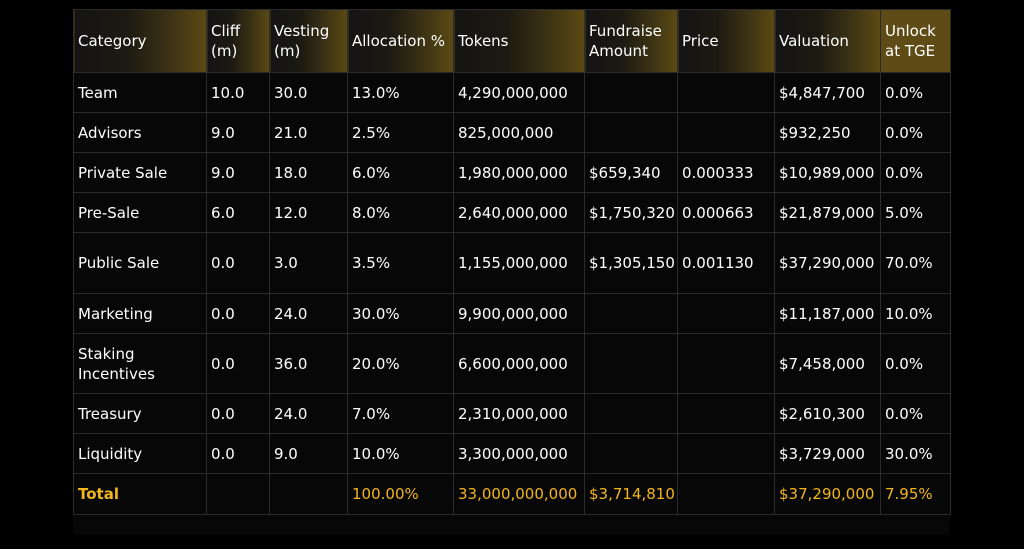  I want to click on total-allocation: 100.00%, so click(400, 494).